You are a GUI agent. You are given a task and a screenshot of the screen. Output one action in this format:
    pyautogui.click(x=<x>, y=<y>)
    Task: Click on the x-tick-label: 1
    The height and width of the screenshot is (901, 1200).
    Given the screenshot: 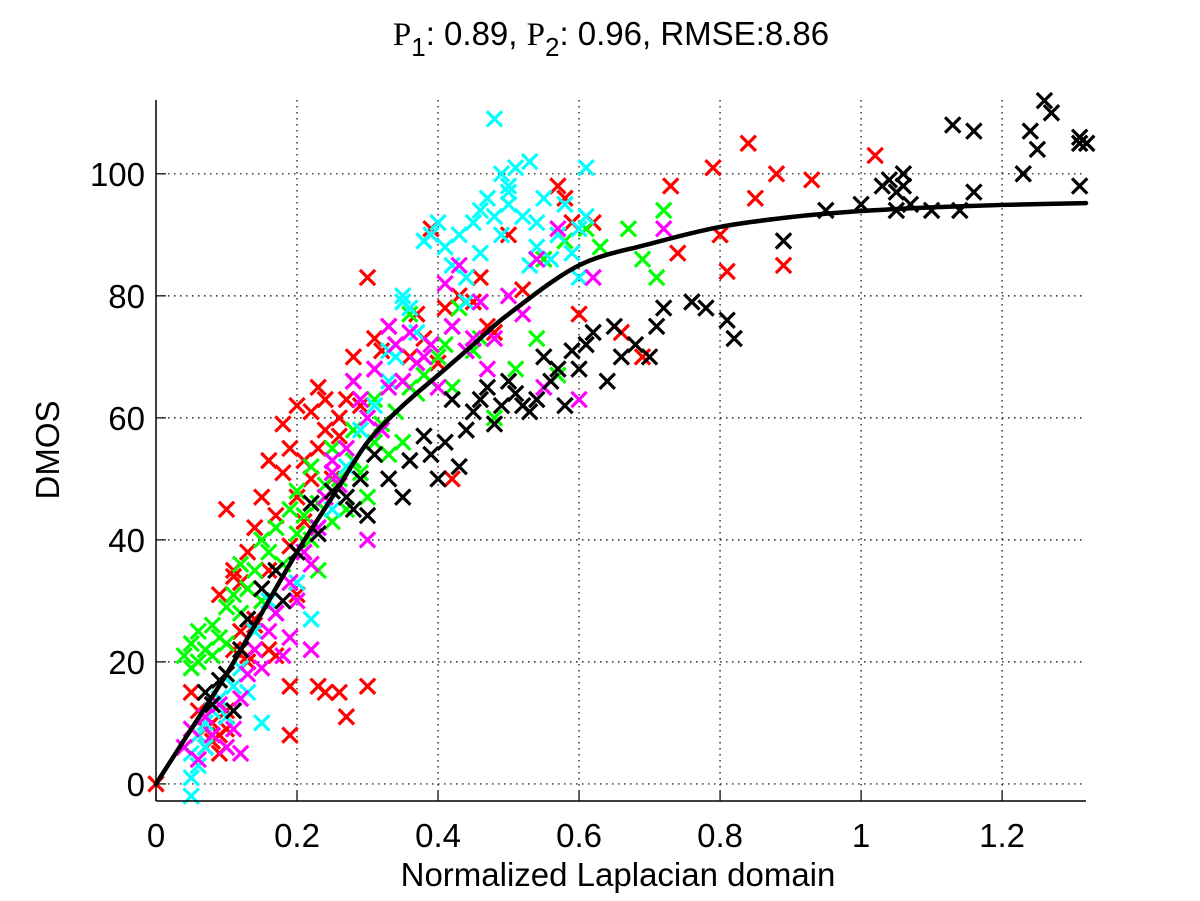 What is the action you would take?
    pyautogui.click(x=861, y=835)
    